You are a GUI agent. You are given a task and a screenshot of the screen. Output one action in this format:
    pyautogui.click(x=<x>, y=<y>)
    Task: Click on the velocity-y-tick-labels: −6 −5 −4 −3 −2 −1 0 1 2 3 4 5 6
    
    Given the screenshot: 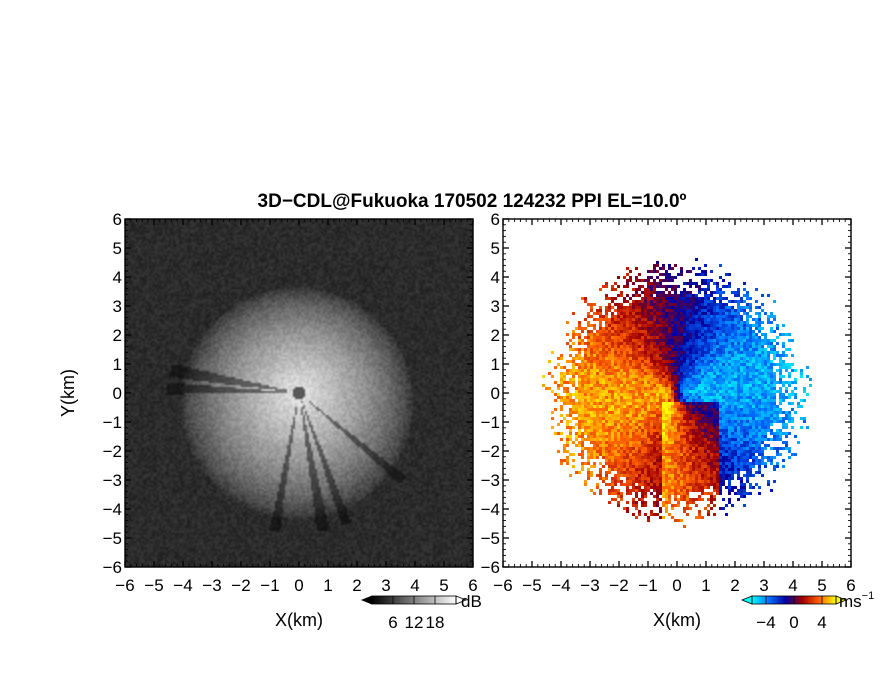 What is the action you would take?
    pyautogui.click(x=490, y=393)
    